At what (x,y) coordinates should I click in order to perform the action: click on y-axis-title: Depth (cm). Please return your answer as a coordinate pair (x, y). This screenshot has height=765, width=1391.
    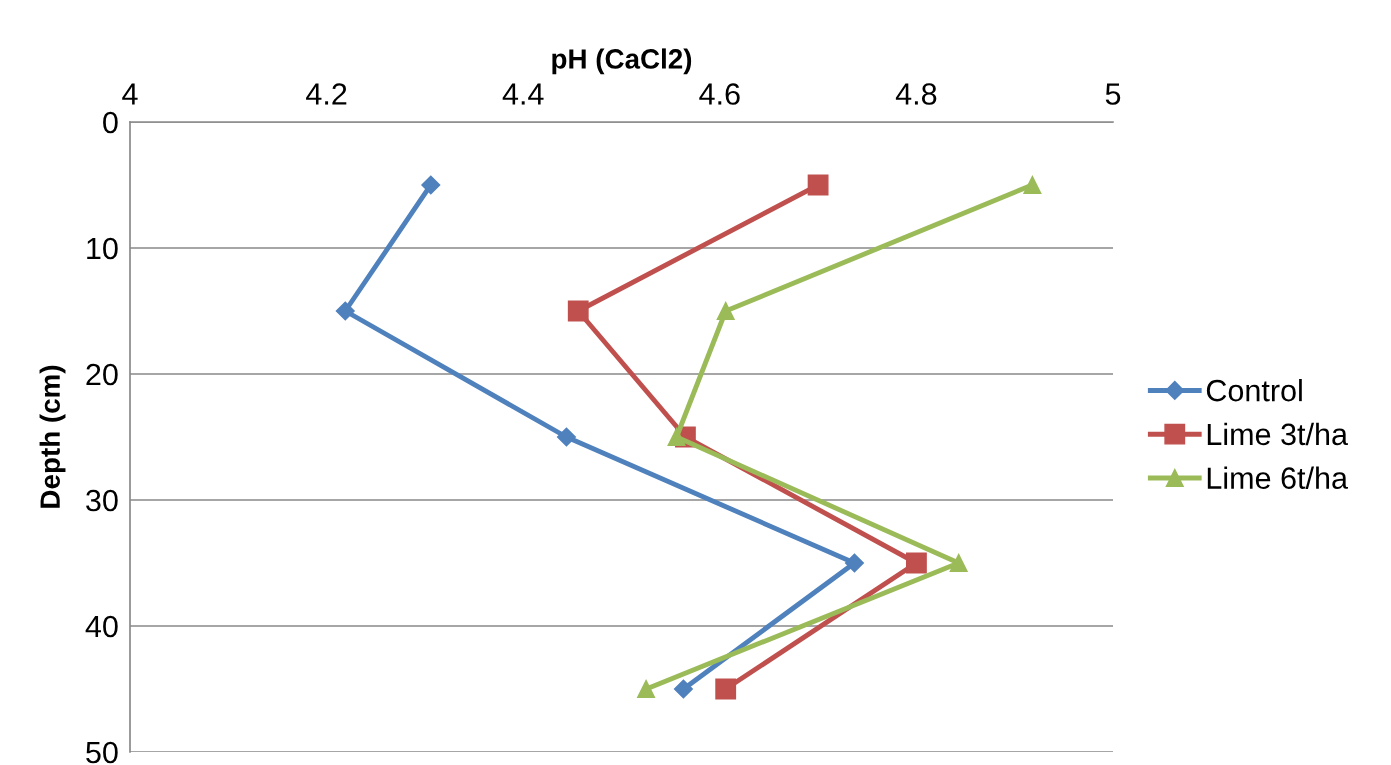
    Looking at the image, I should click on (52, 436).